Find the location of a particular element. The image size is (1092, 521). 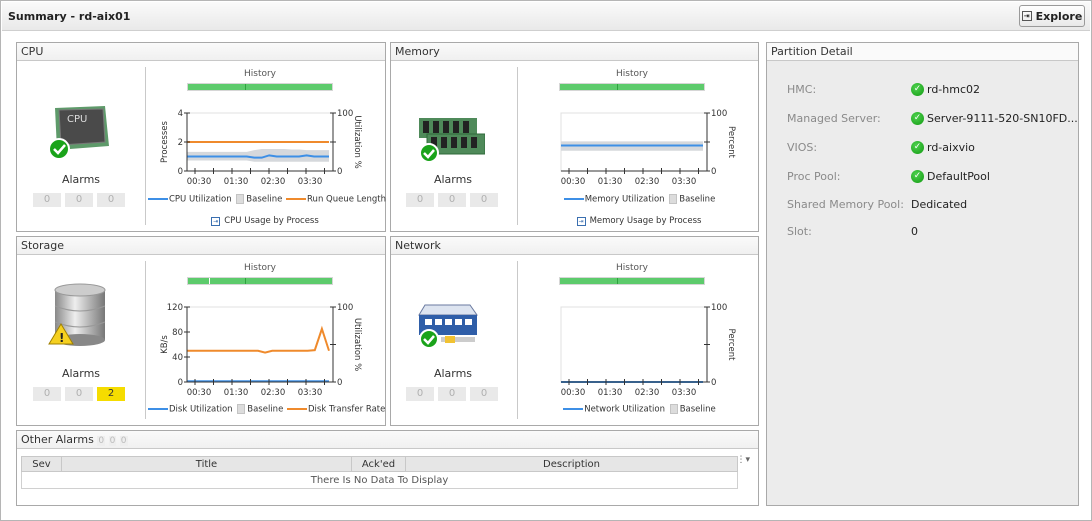

alarm-count-fatal: 2 is located at coordinates (111, 394).